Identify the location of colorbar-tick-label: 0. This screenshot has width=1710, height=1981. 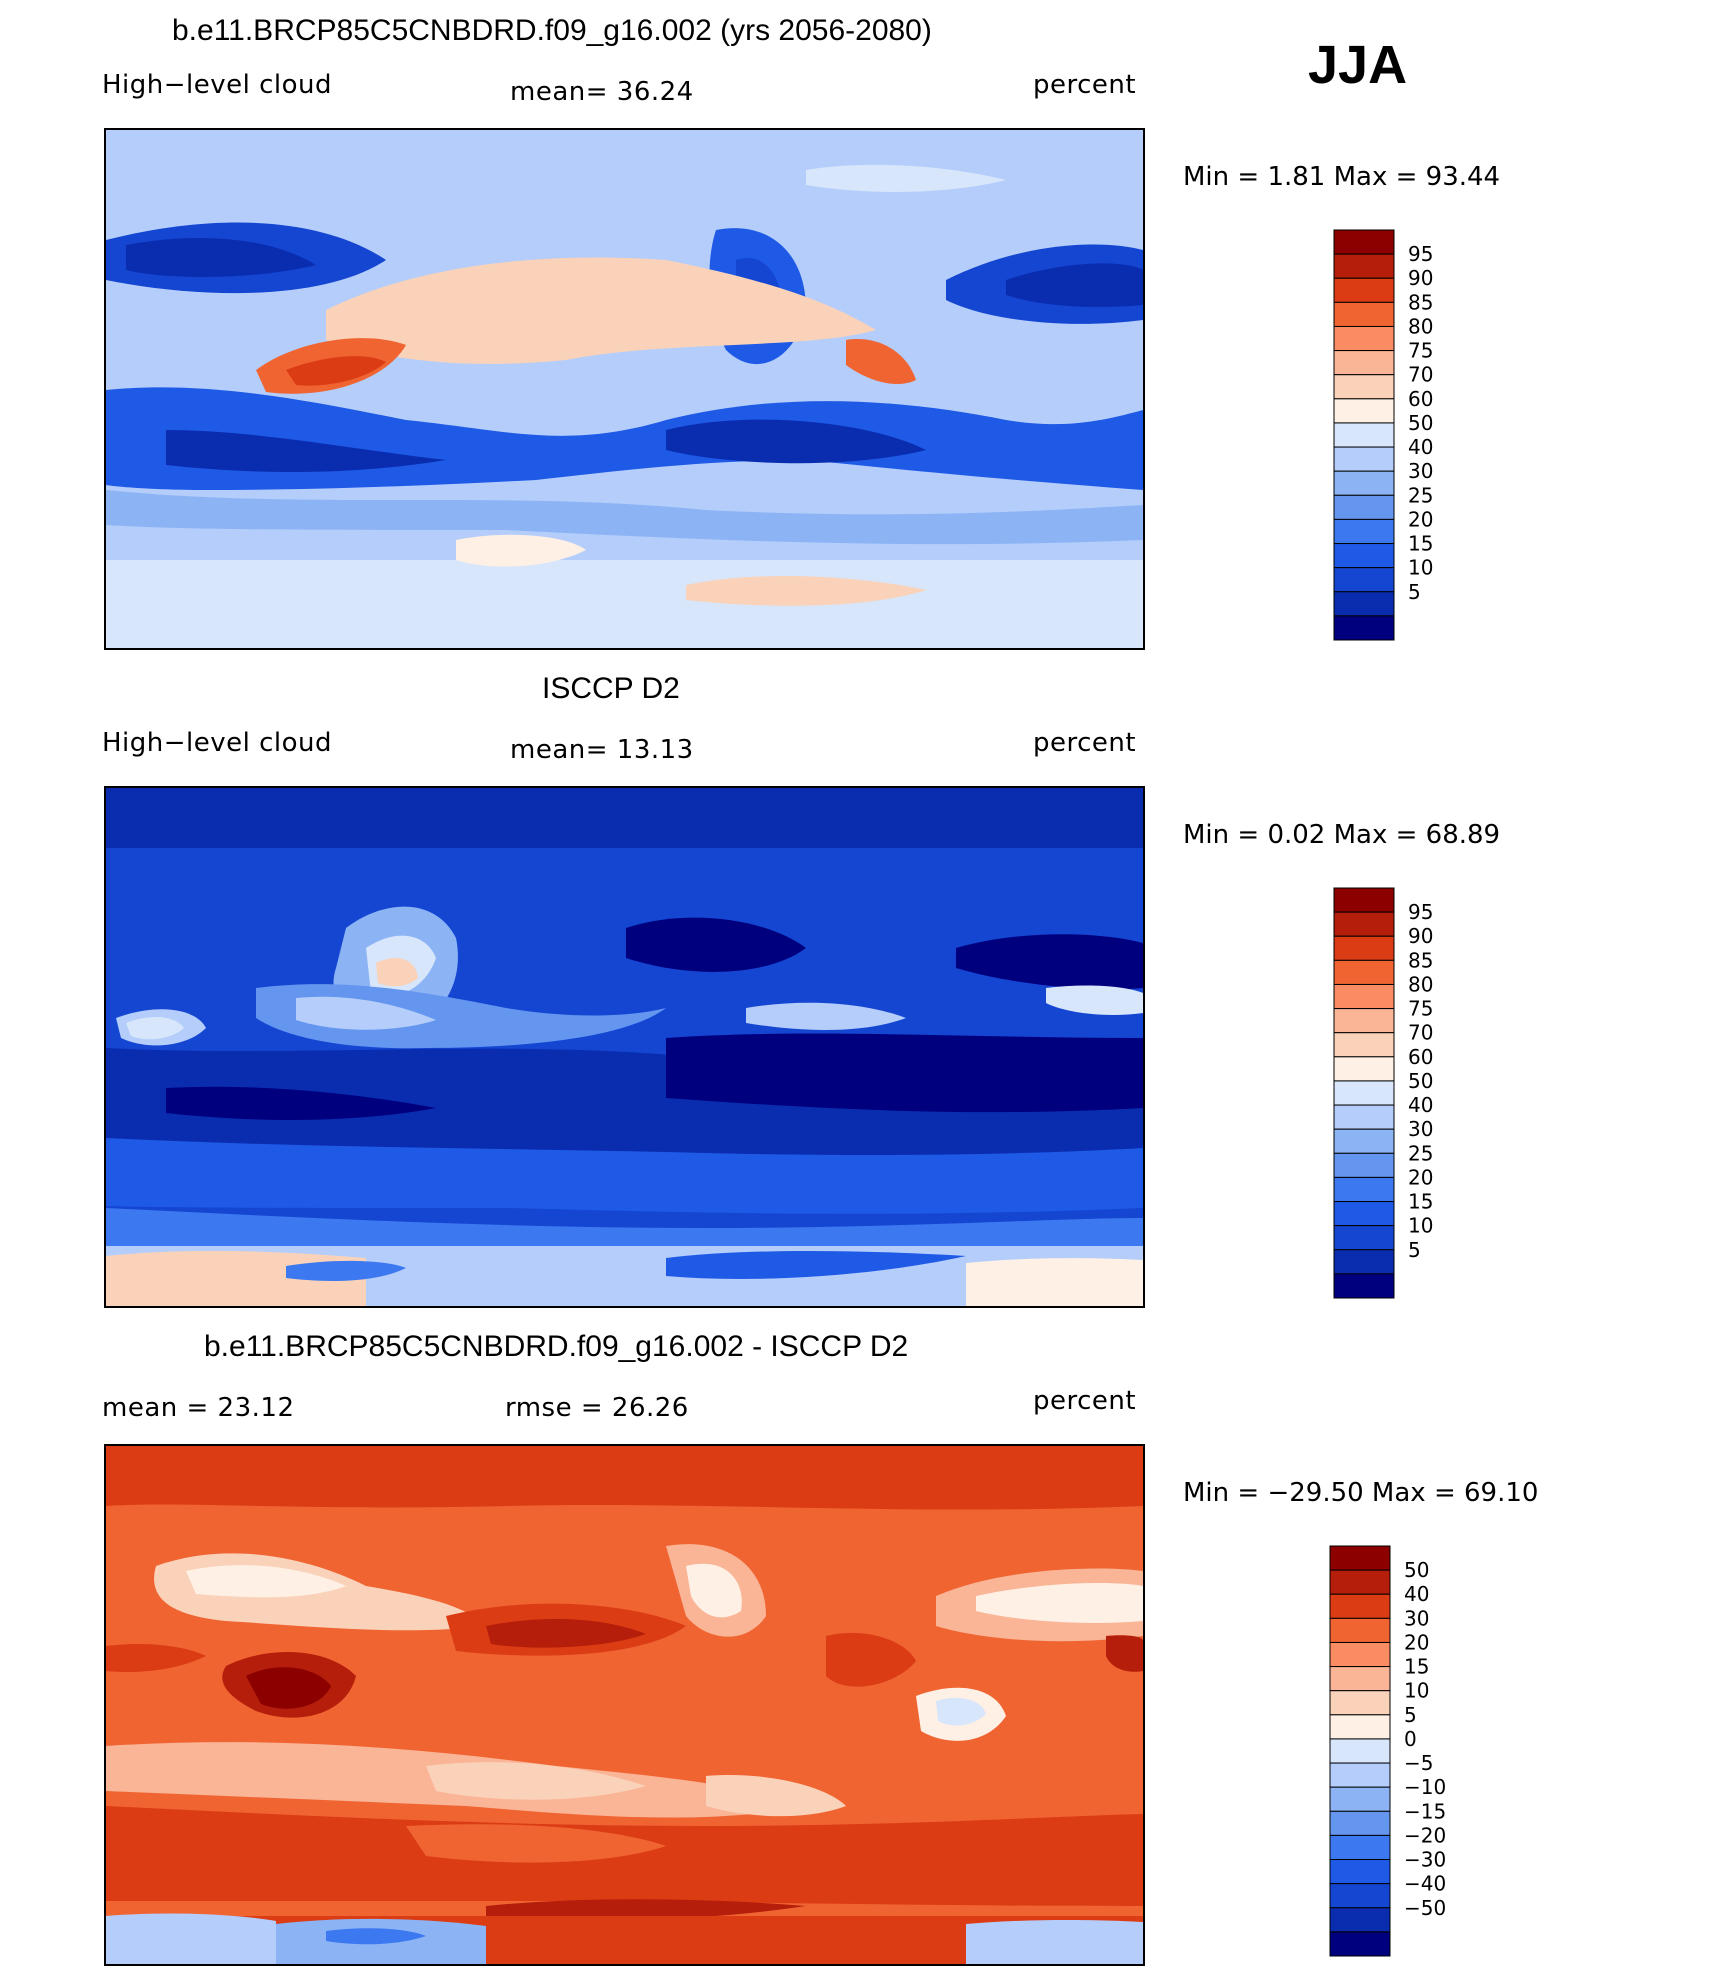
(1410, 1739).